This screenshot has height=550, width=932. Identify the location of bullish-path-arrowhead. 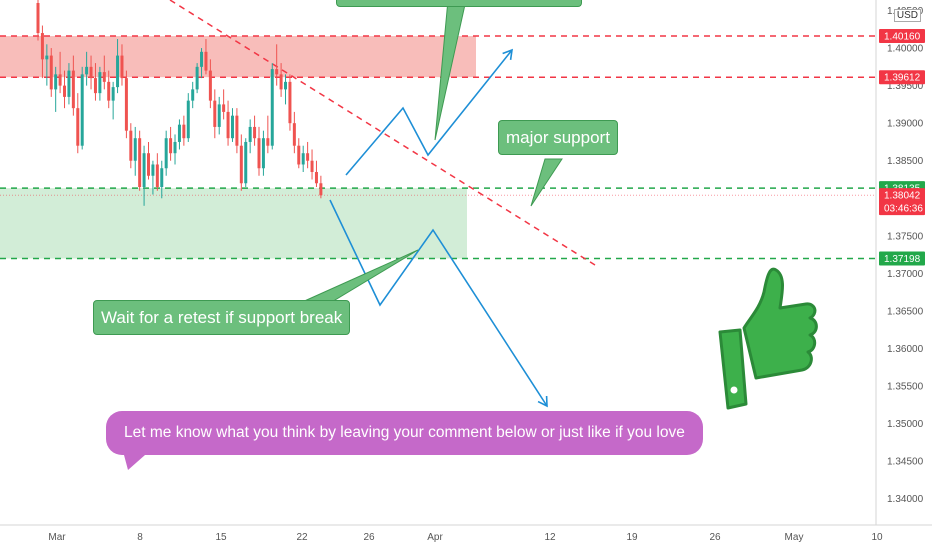
(507, 54).